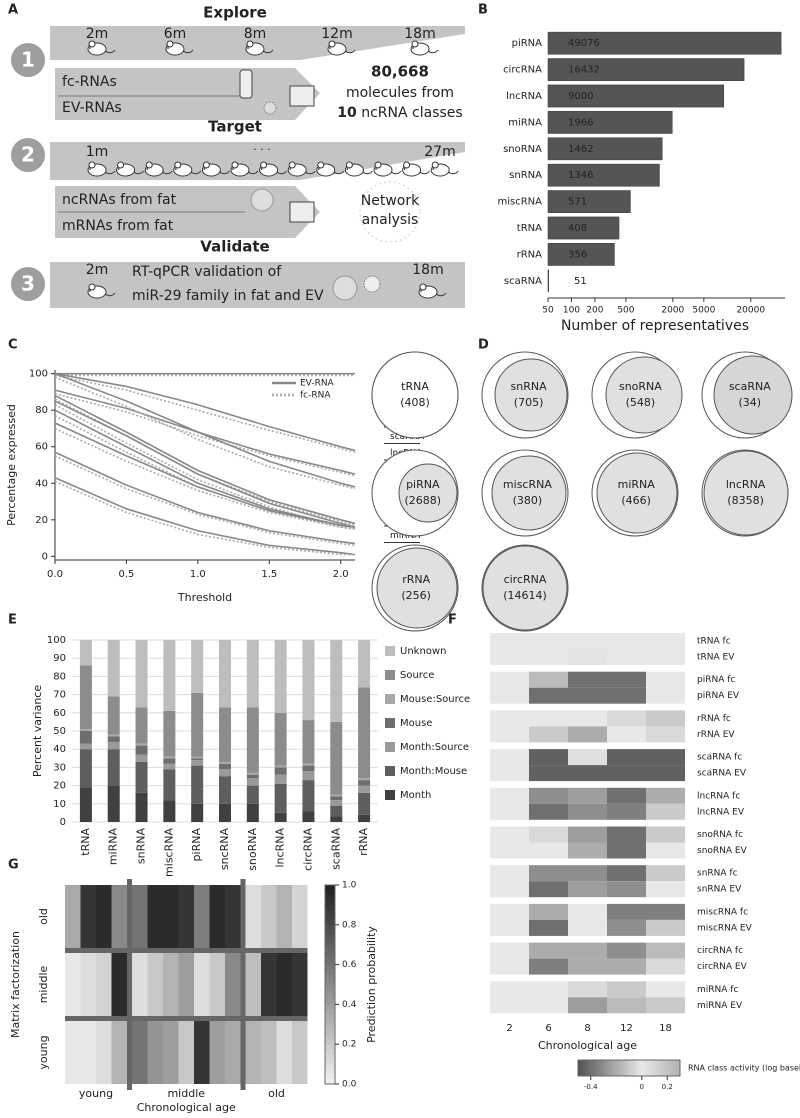 Image resolution: width=800 pixels, height=1118 pixels. Describe the element at coordinates (390, 212) in the screenshot. I see `network-icon` at that location.